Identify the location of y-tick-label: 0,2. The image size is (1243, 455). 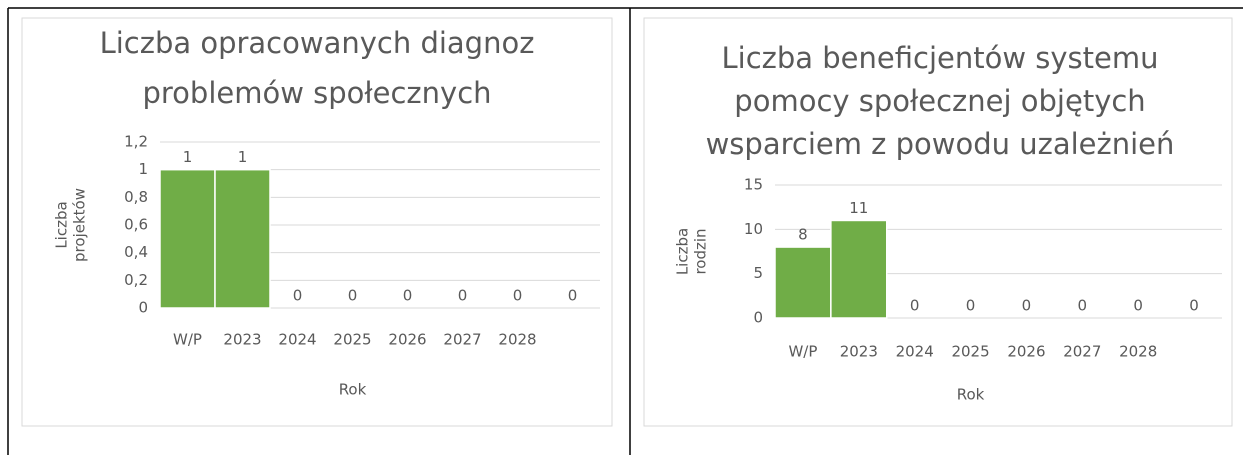
(136, 280).